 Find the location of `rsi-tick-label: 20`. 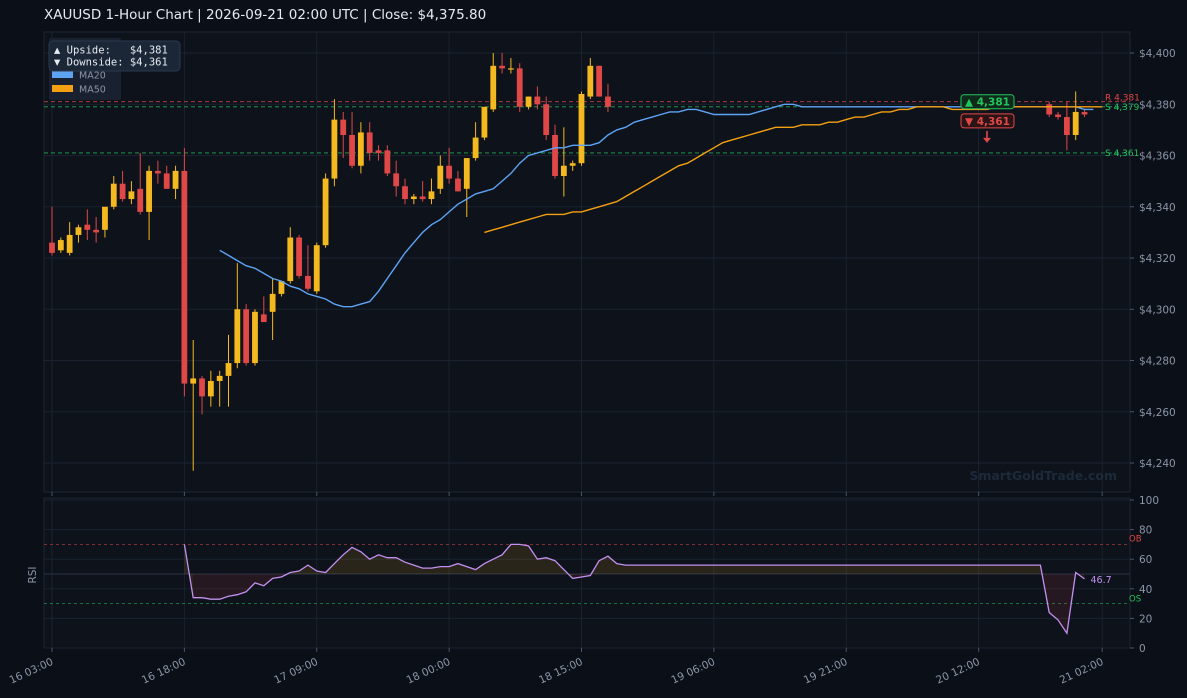

rsi-tick-label: 20 is located at coordinates (1145, 619).